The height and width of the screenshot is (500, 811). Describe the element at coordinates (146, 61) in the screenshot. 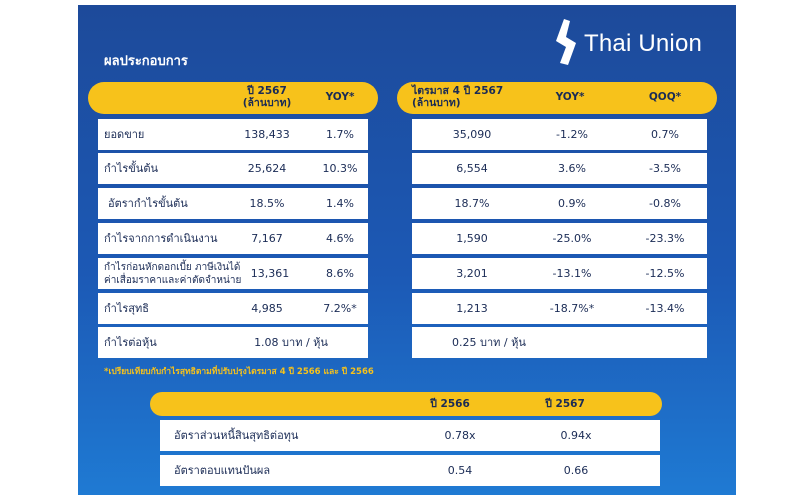

I see `section-title: ผลประกอบการ` at that location.